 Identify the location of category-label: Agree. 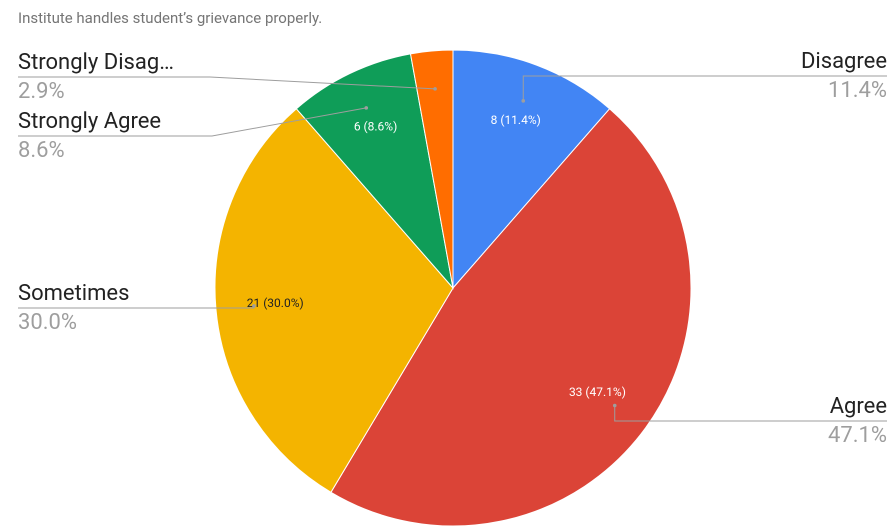
(858, 406).